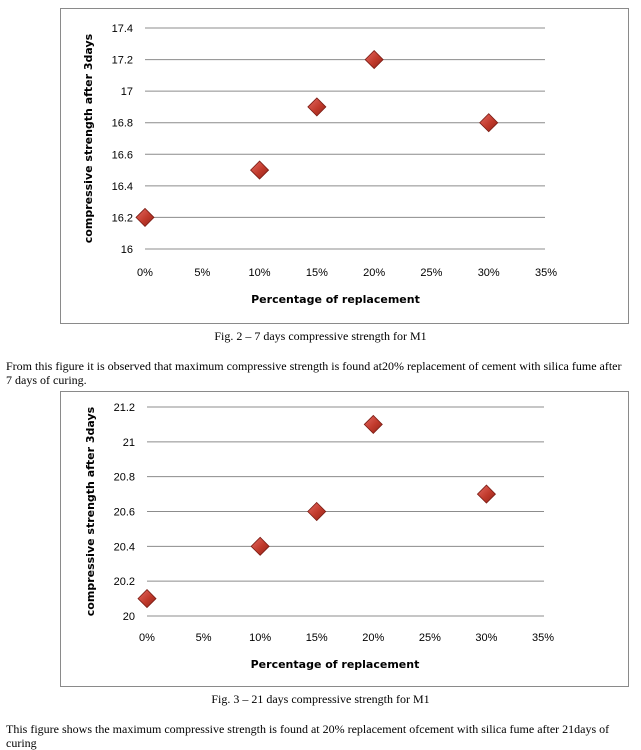 The height and width of the screenshot is (750, 641). Describe the element at coordinates (489, 273) in the screenshot. I see `chart1-x-tick-label: 30%` at that location.